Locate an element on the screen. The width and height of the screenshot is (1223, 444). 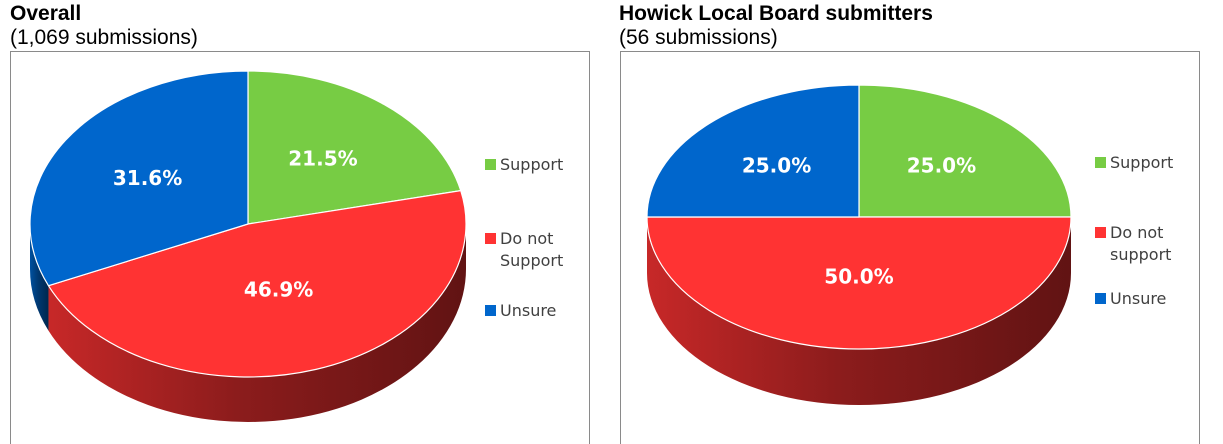
chart-title: Overall is located at coordinates (46, 13).